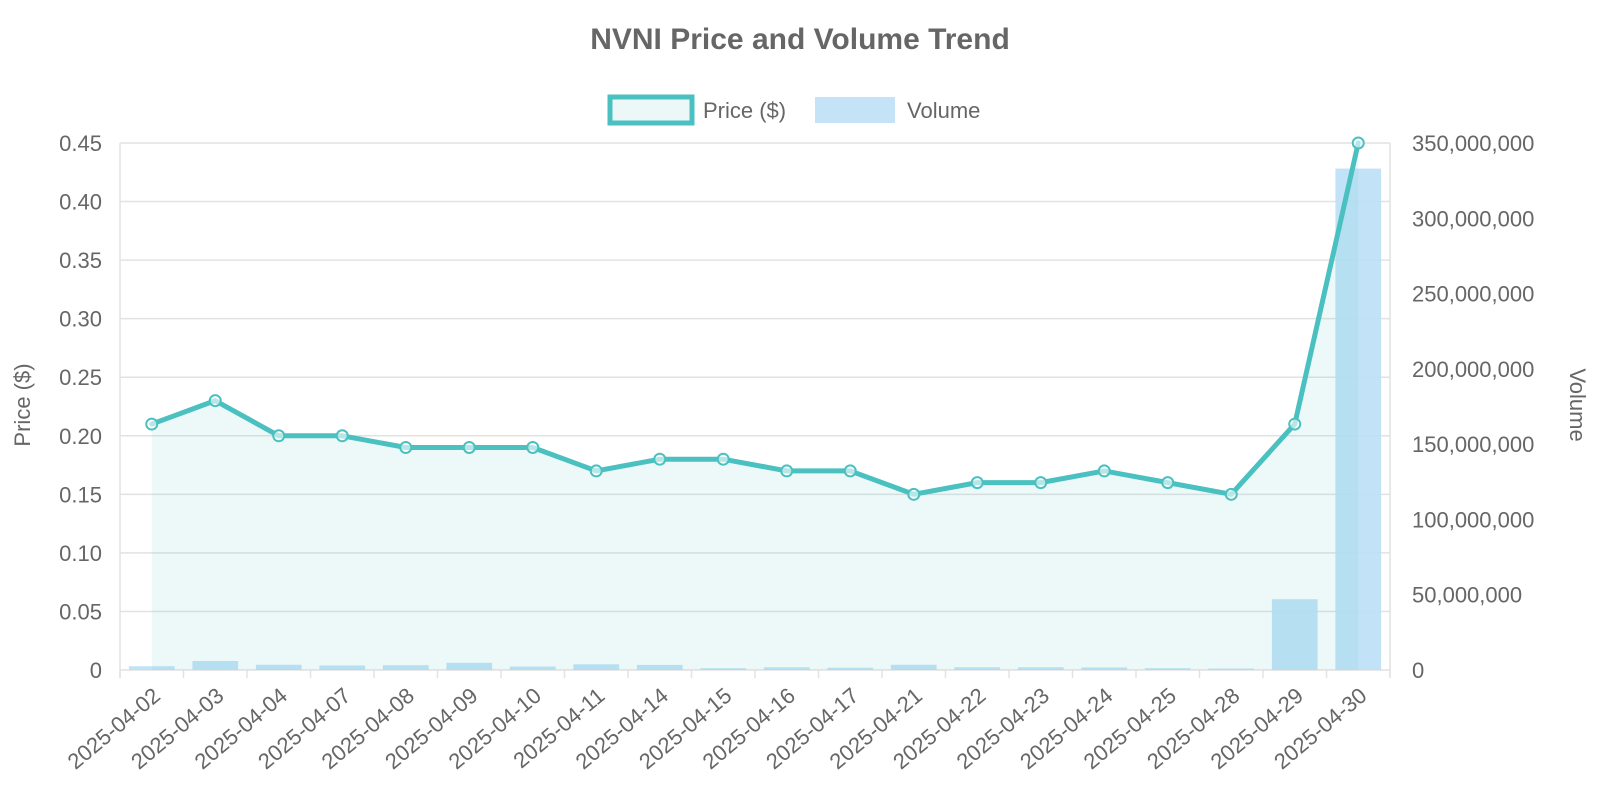 Image resolution: width=1600 pixels, height=800 pixels. I want to click on y-tick-label-left: 0.45, so click(80, 143).